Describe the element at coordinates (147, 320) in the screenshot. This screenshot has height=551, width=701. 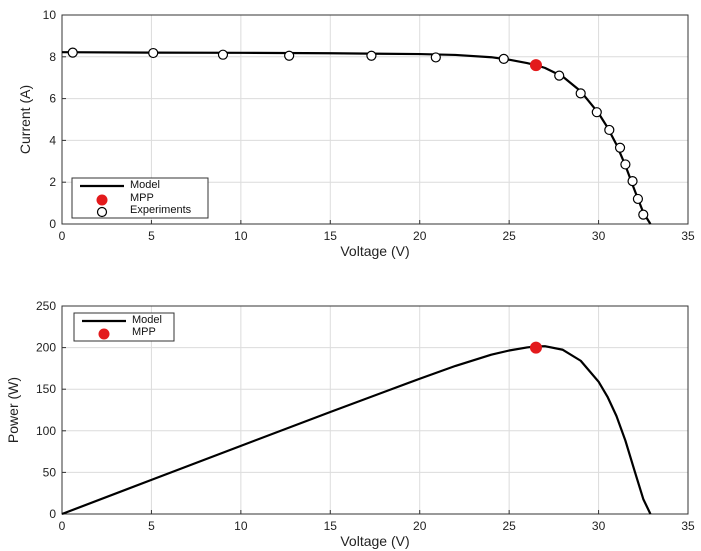
I see `power-legend-label: Model` at that location.